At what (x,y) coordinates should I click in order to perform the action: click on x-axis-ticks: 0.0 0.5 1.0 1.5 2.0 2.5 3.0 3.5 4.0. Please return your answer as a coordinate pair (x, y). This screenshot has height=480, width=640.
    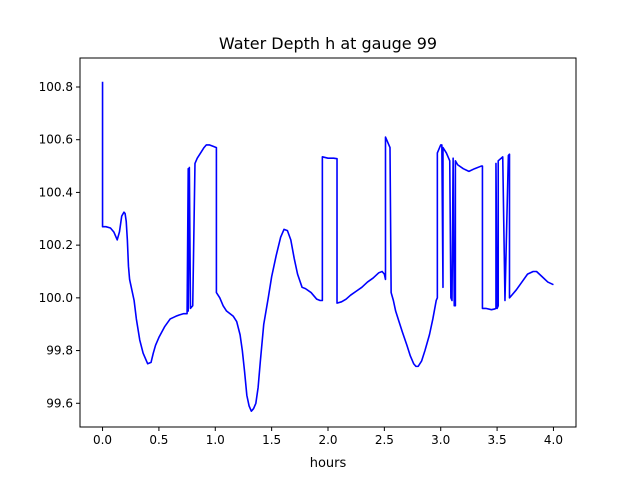
    Looking at the image, I should click on (328, 437).